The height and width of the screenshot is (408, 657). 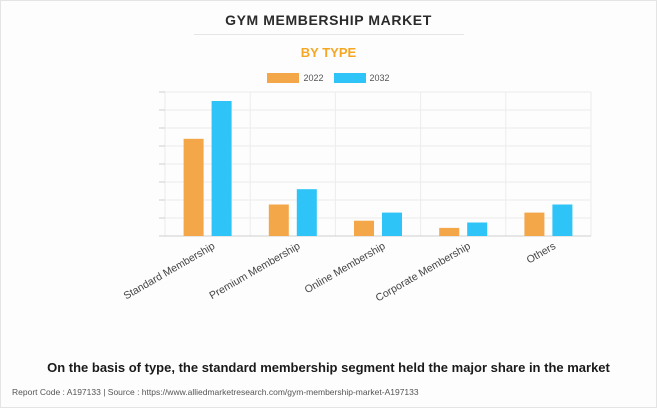 I want to click on x-tick-label: Standard Membership, so click(x=170, y=271).